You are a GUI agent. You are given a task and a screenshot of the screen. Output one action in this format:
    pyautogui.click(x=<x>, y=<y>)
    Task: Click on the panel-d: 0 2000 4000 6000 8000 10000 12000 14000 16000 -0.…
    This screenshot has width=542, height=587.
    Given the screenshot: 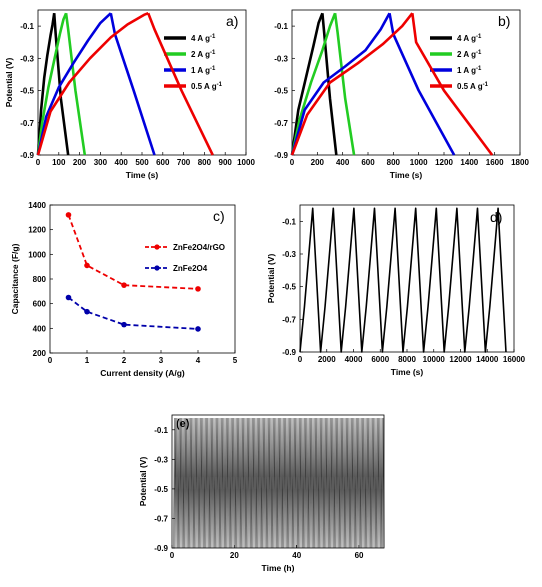 What is the action you would take?
    pyautogui.click(x=396, y=290)
    